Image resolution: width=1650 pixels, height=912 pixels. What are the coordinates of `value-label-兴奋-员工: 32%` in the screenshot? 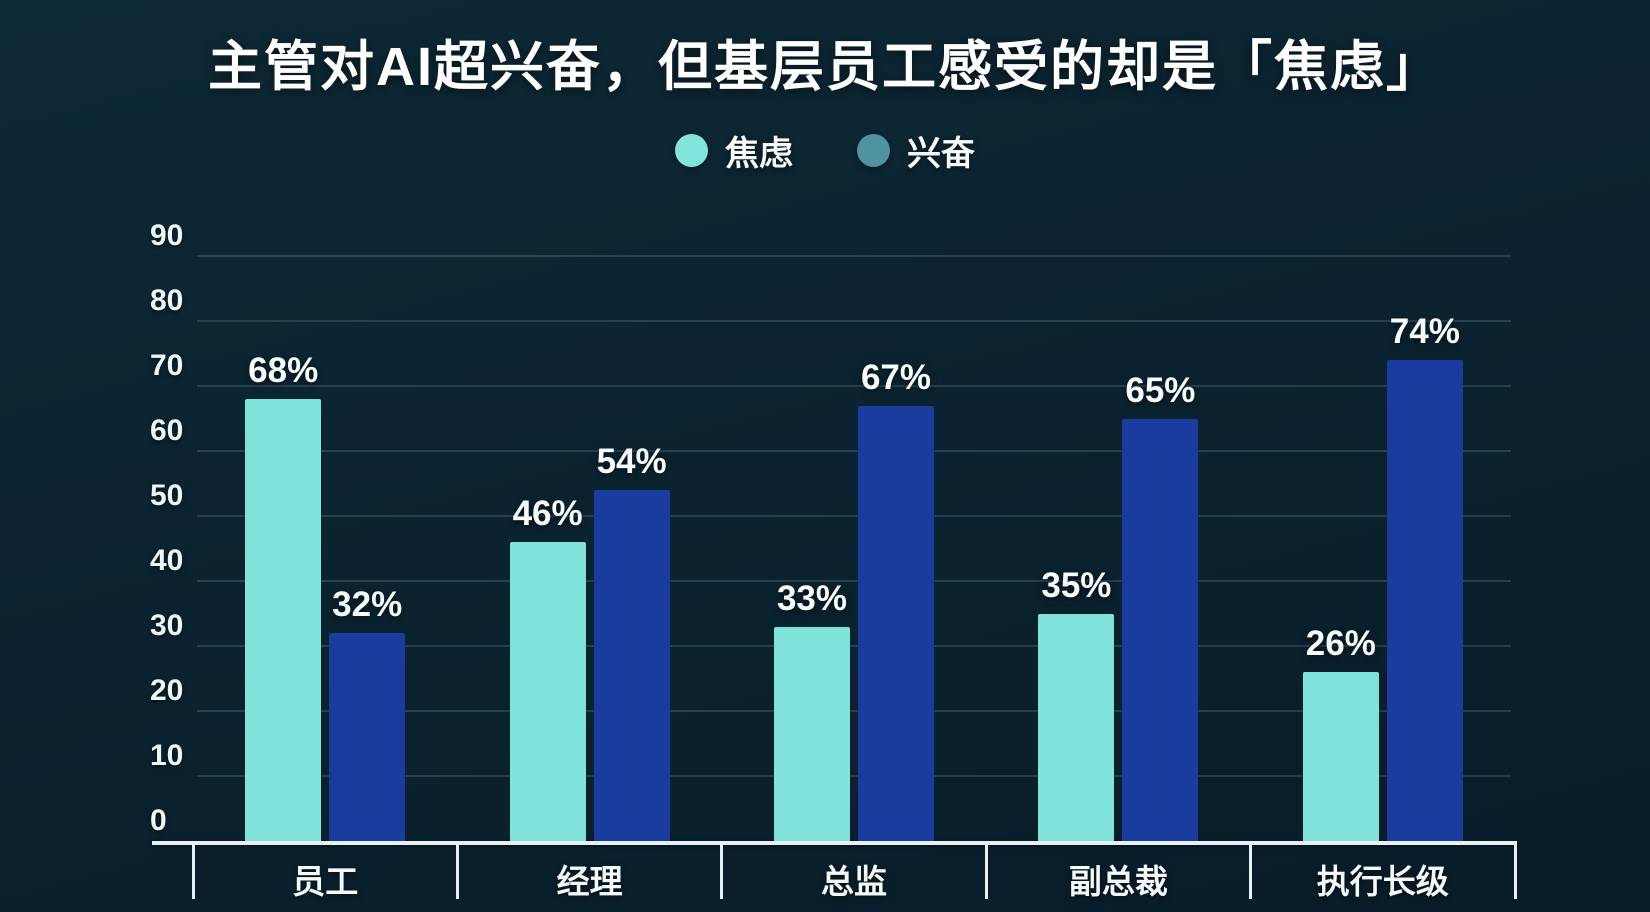 It's located at (367, 604).